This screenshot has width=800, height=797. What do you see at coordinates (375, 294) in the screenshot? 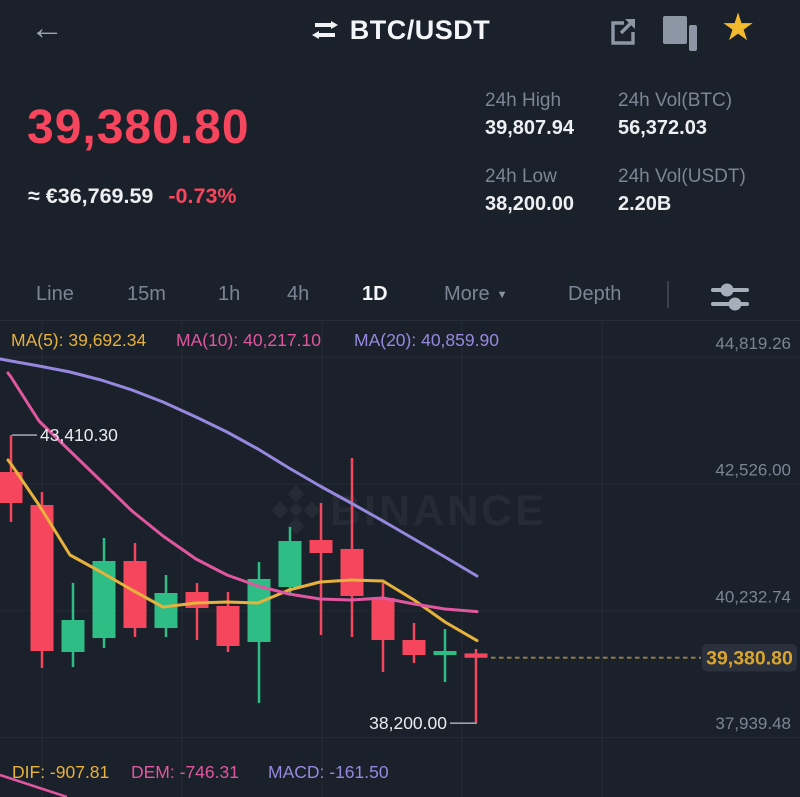
I see `tab-1d-active: 1D` at bounding box center [375, 294].